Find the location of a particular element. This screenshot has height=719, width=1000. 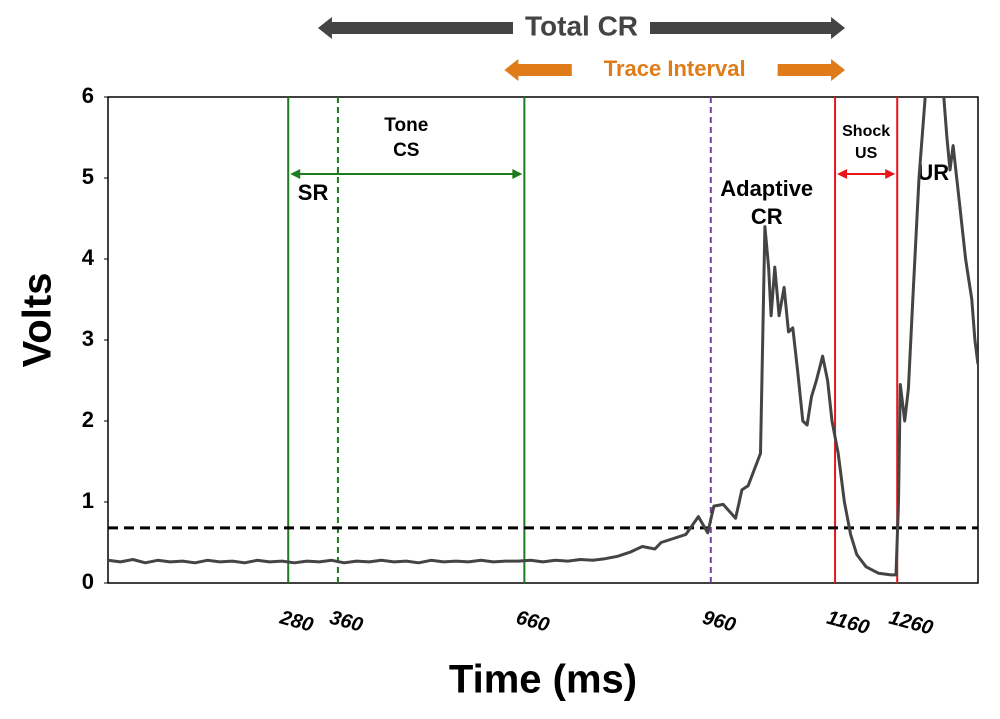

annotation: CR is located at coordinates (767, 216).